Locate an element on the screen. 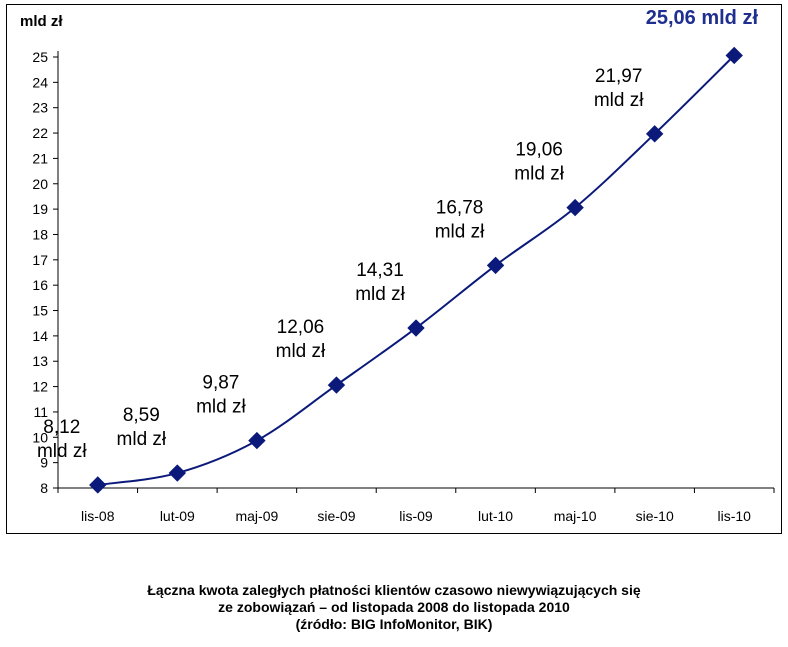 The image size is (788, 647). y-tick-label: 14 is located at coordinates (40, 336).